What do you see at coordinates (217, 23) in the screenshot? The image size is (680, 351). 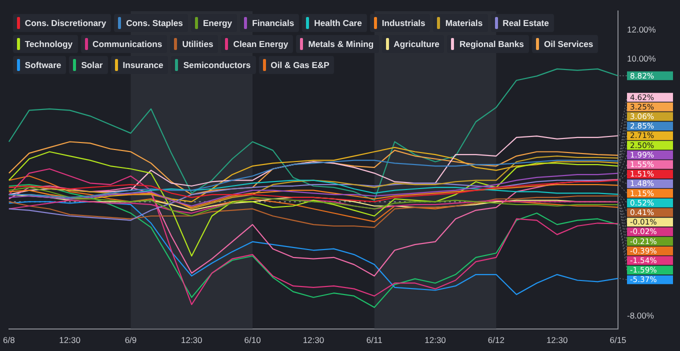 I see `legend-label: Energy` at bounding box center [217, 23].